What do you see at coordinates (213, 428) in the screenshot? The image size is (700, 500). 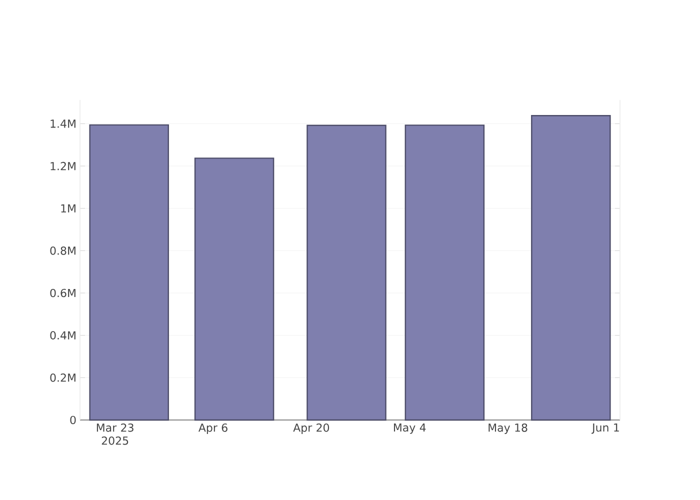 I see `x-tick-label: Apr 6` at bounding box center [213, 428].